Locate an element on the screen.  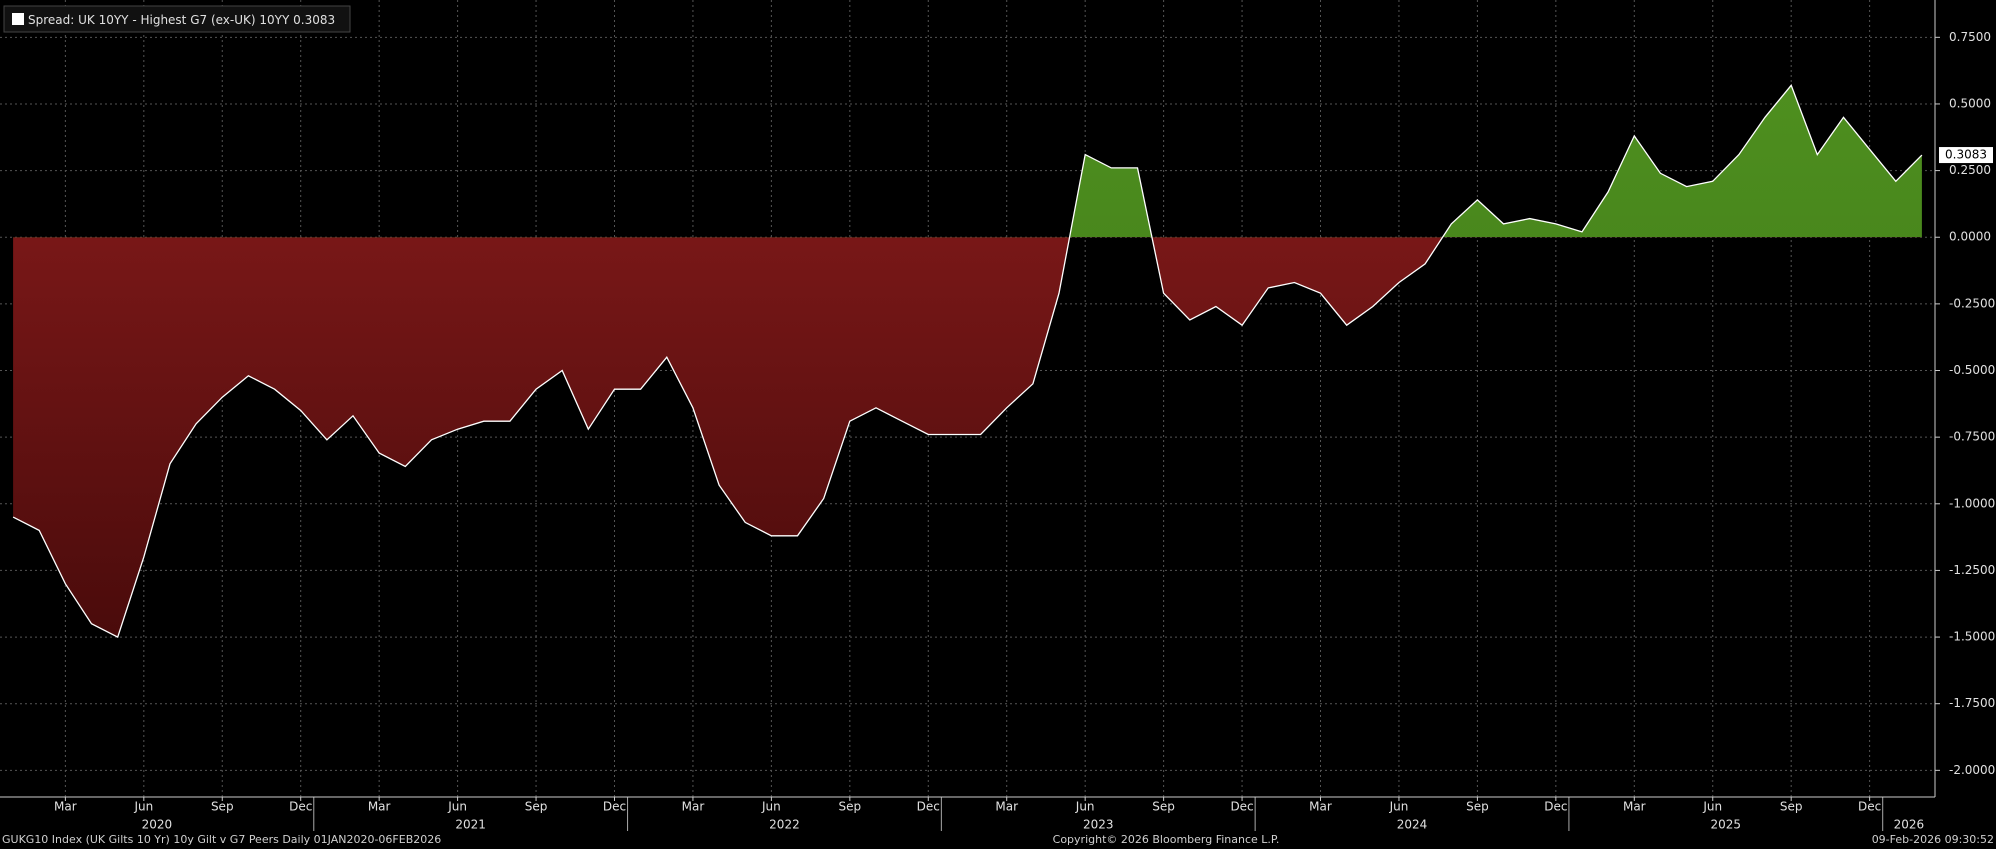
y-tick-label: -1.0000 is located at coordinates (1972, 503).